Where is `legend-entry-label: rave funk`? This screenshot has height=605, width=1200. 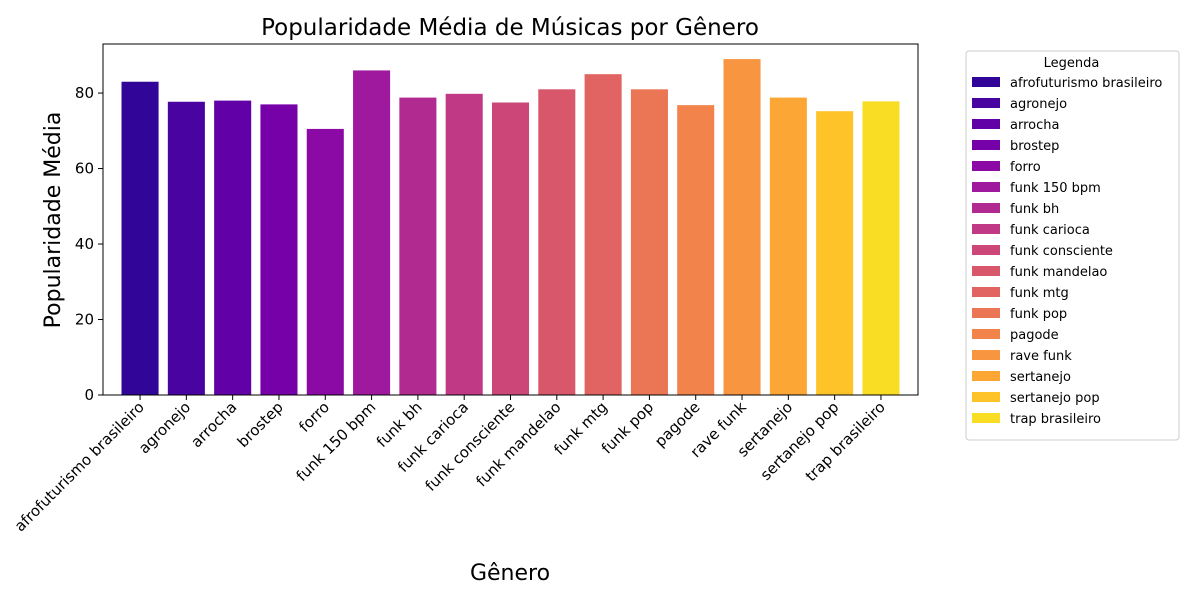 legend-entry-label: rave funk is located at coordinates (1041, 356).